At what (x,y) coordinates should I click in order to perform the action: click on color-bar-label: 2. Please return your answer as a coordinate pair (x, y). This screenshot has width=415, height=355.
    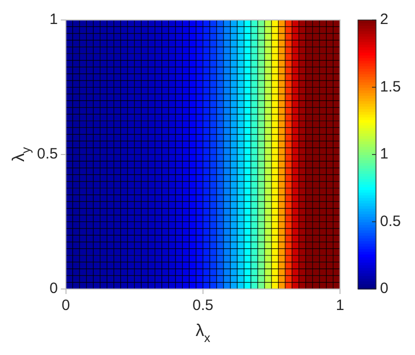
    Looking at the image, I should click on (384, 19).